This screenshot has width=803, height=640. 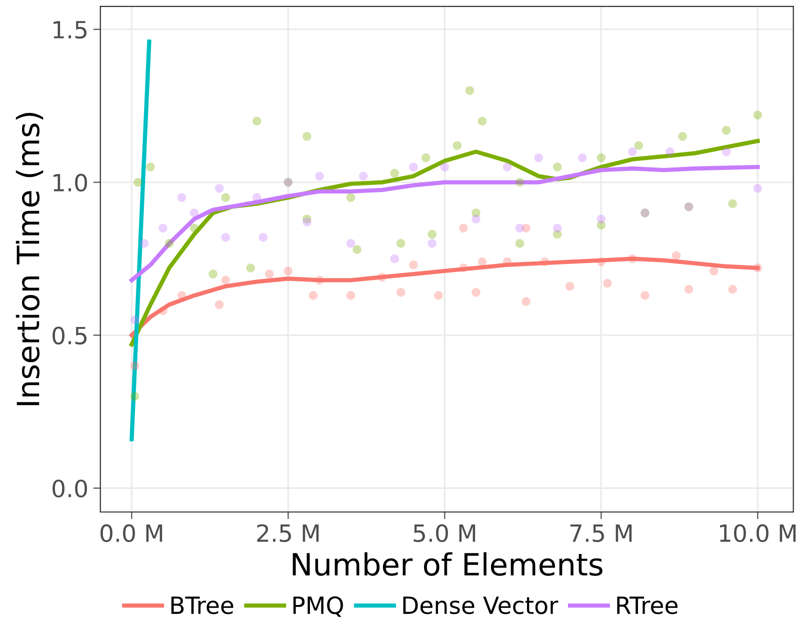 I want to click on line-series, so click(x=445, y=223).